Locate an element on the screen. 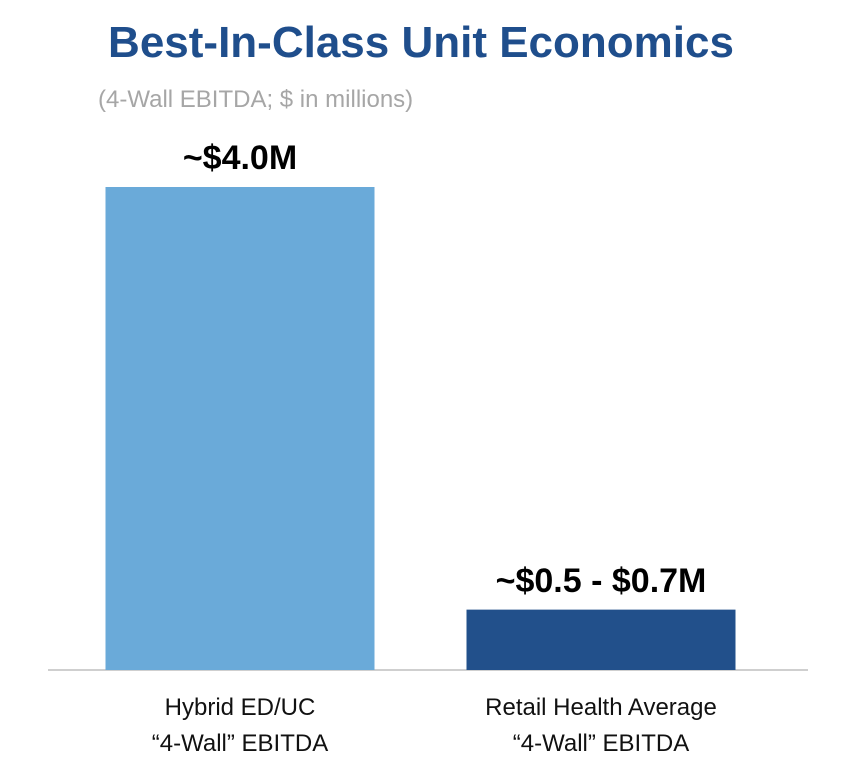 The height and width of the screenshot is (780, 842). value-label: ~$4.0M is located at coordinates (240, 158).